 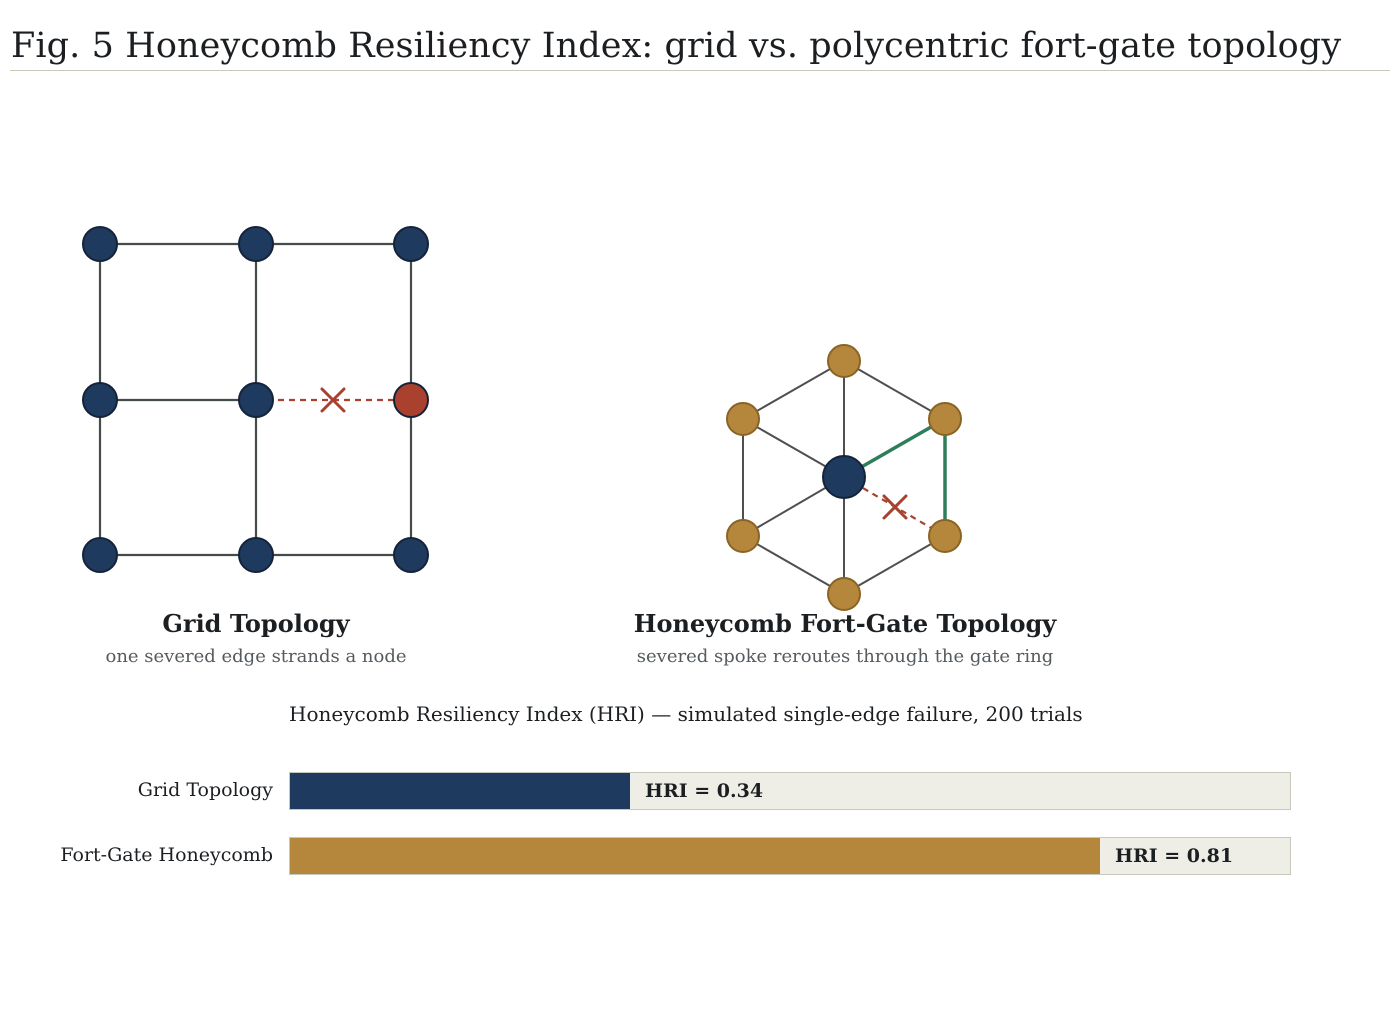 What do you see at coordinates (411, 400) in the screenshot?
I see `stranded-node` at bounding box center [411, 400].